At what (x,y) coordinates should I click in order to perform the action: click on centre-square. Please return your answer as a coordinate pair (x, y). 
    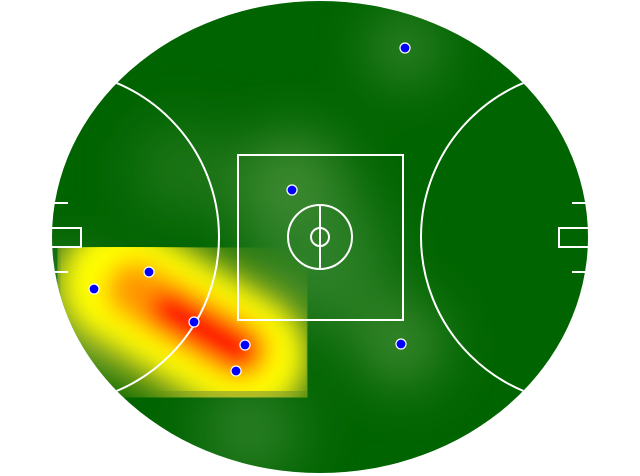
    Looking at the image, I should click on (320, 237).